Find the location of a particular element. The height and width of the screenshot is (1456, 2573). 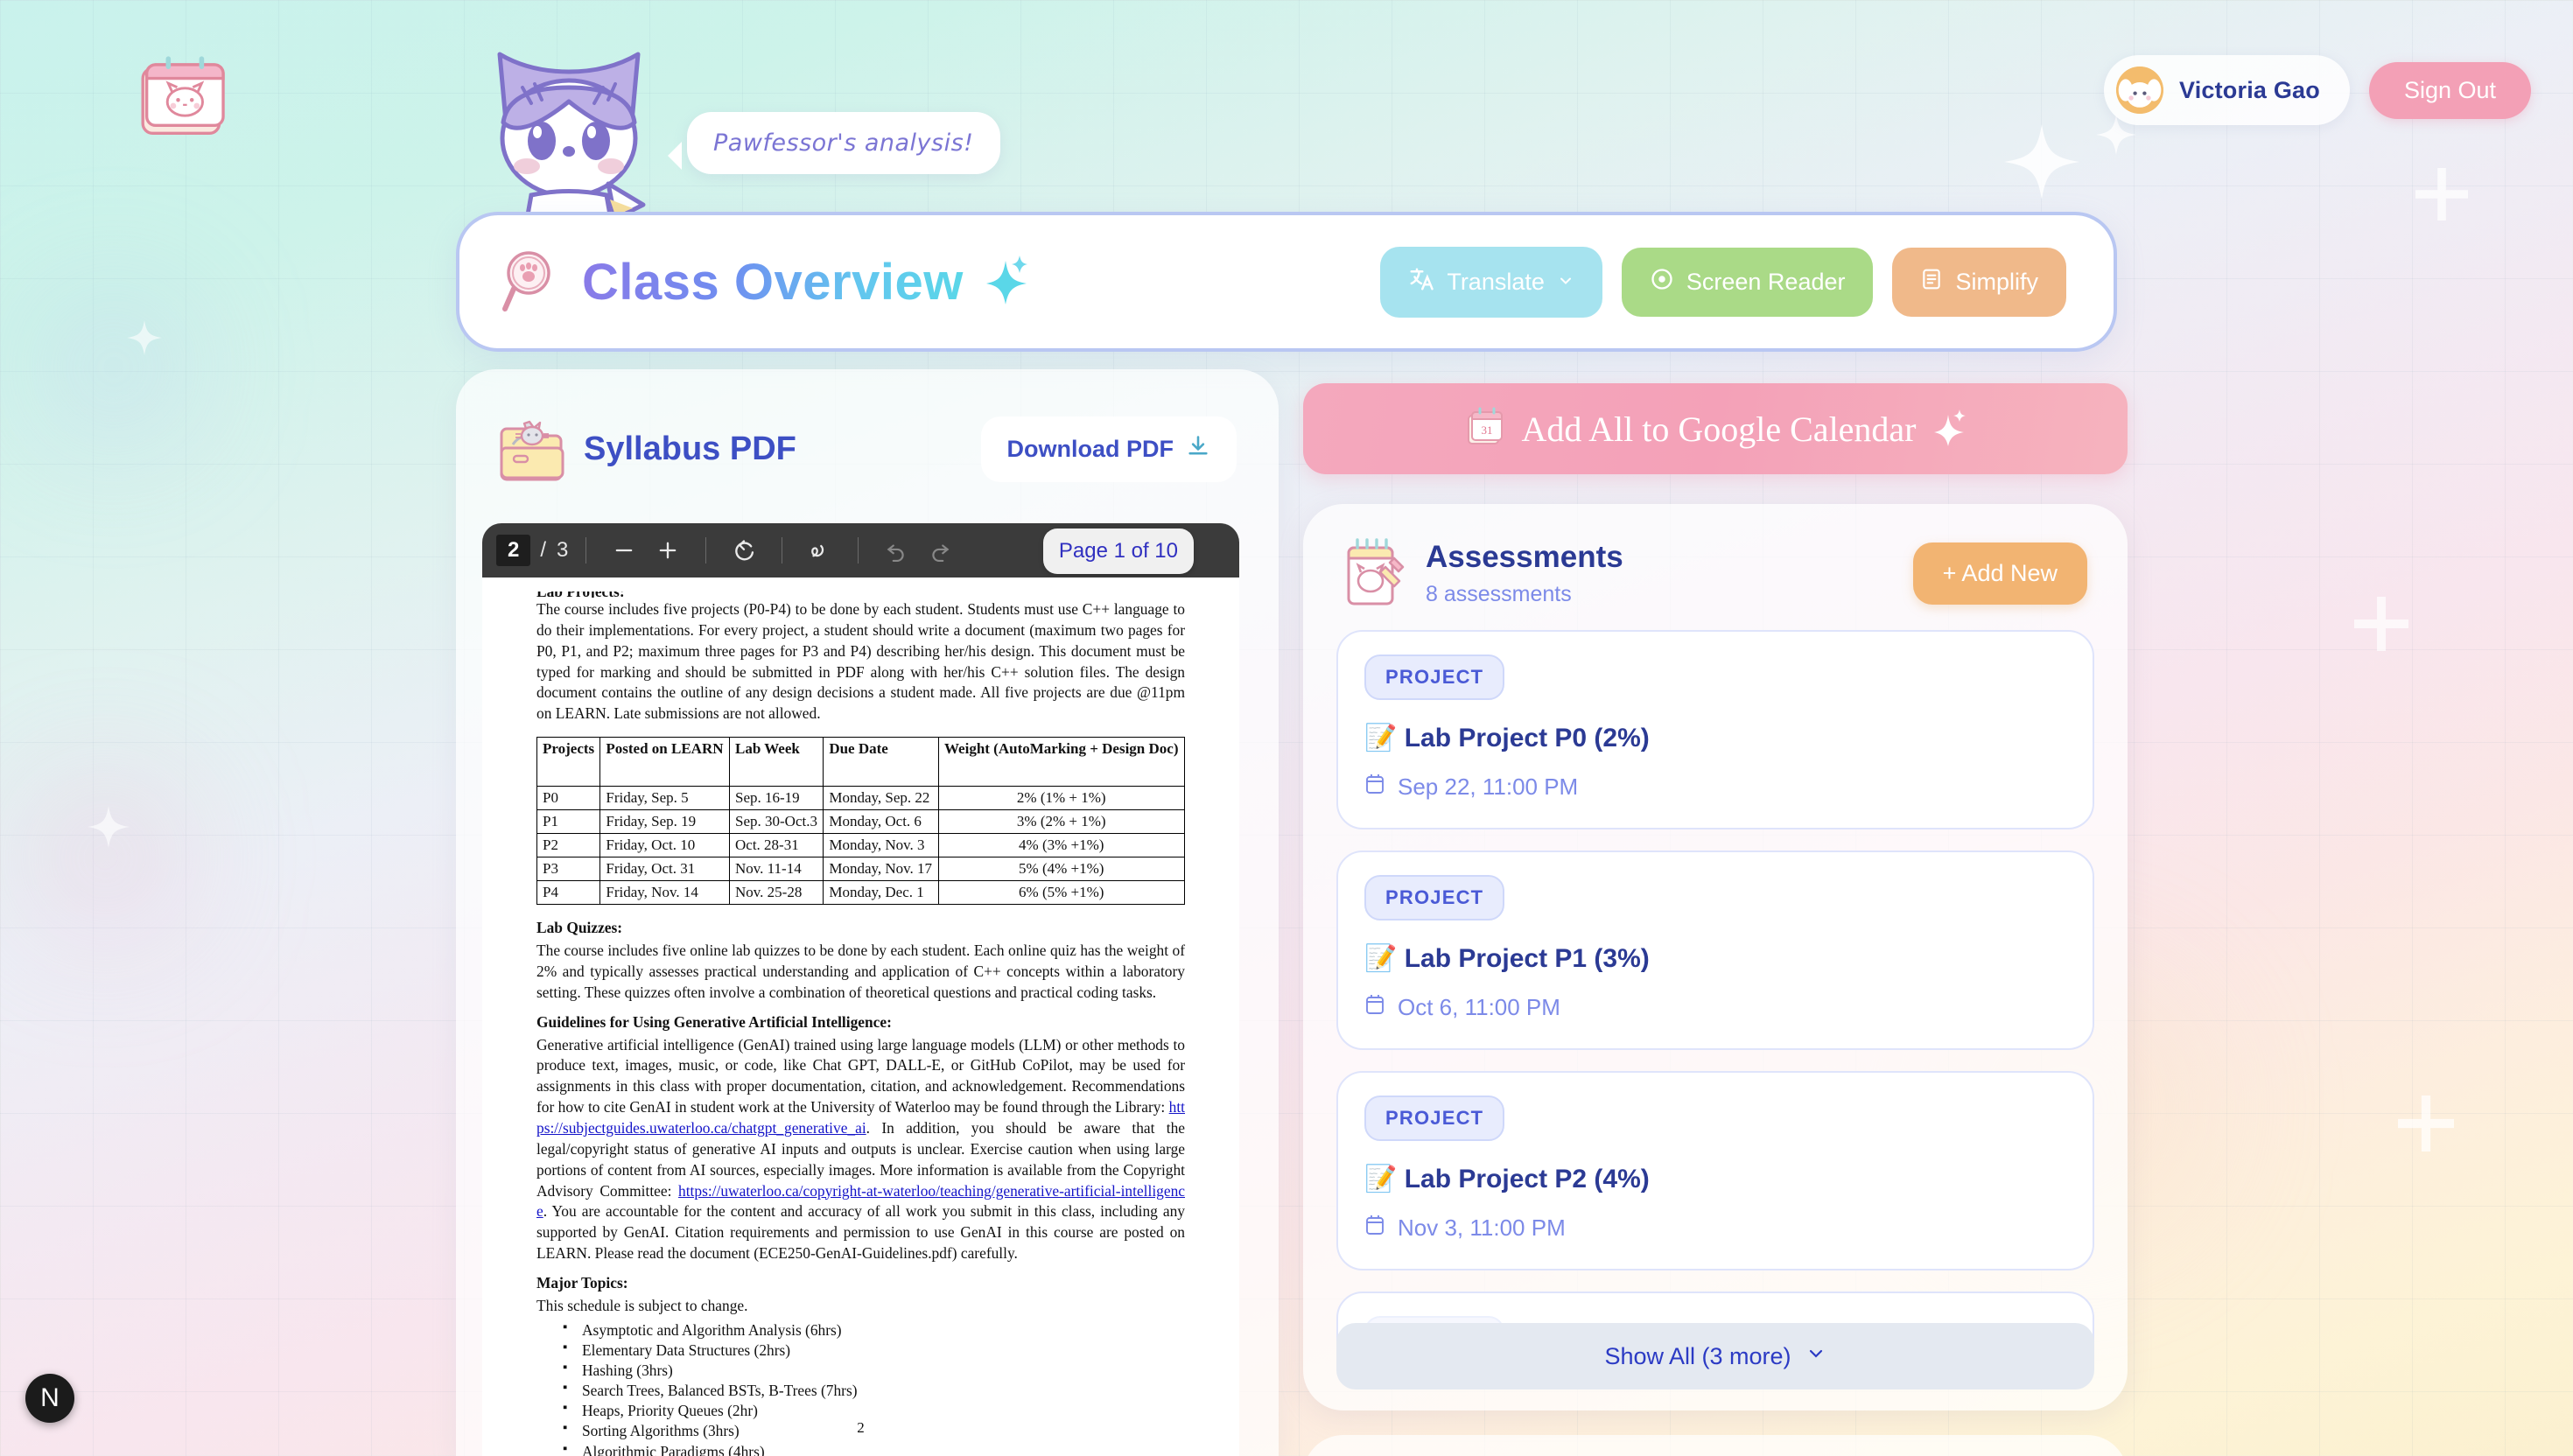

translate-label: Translate is located at coordinates (1496, 281).